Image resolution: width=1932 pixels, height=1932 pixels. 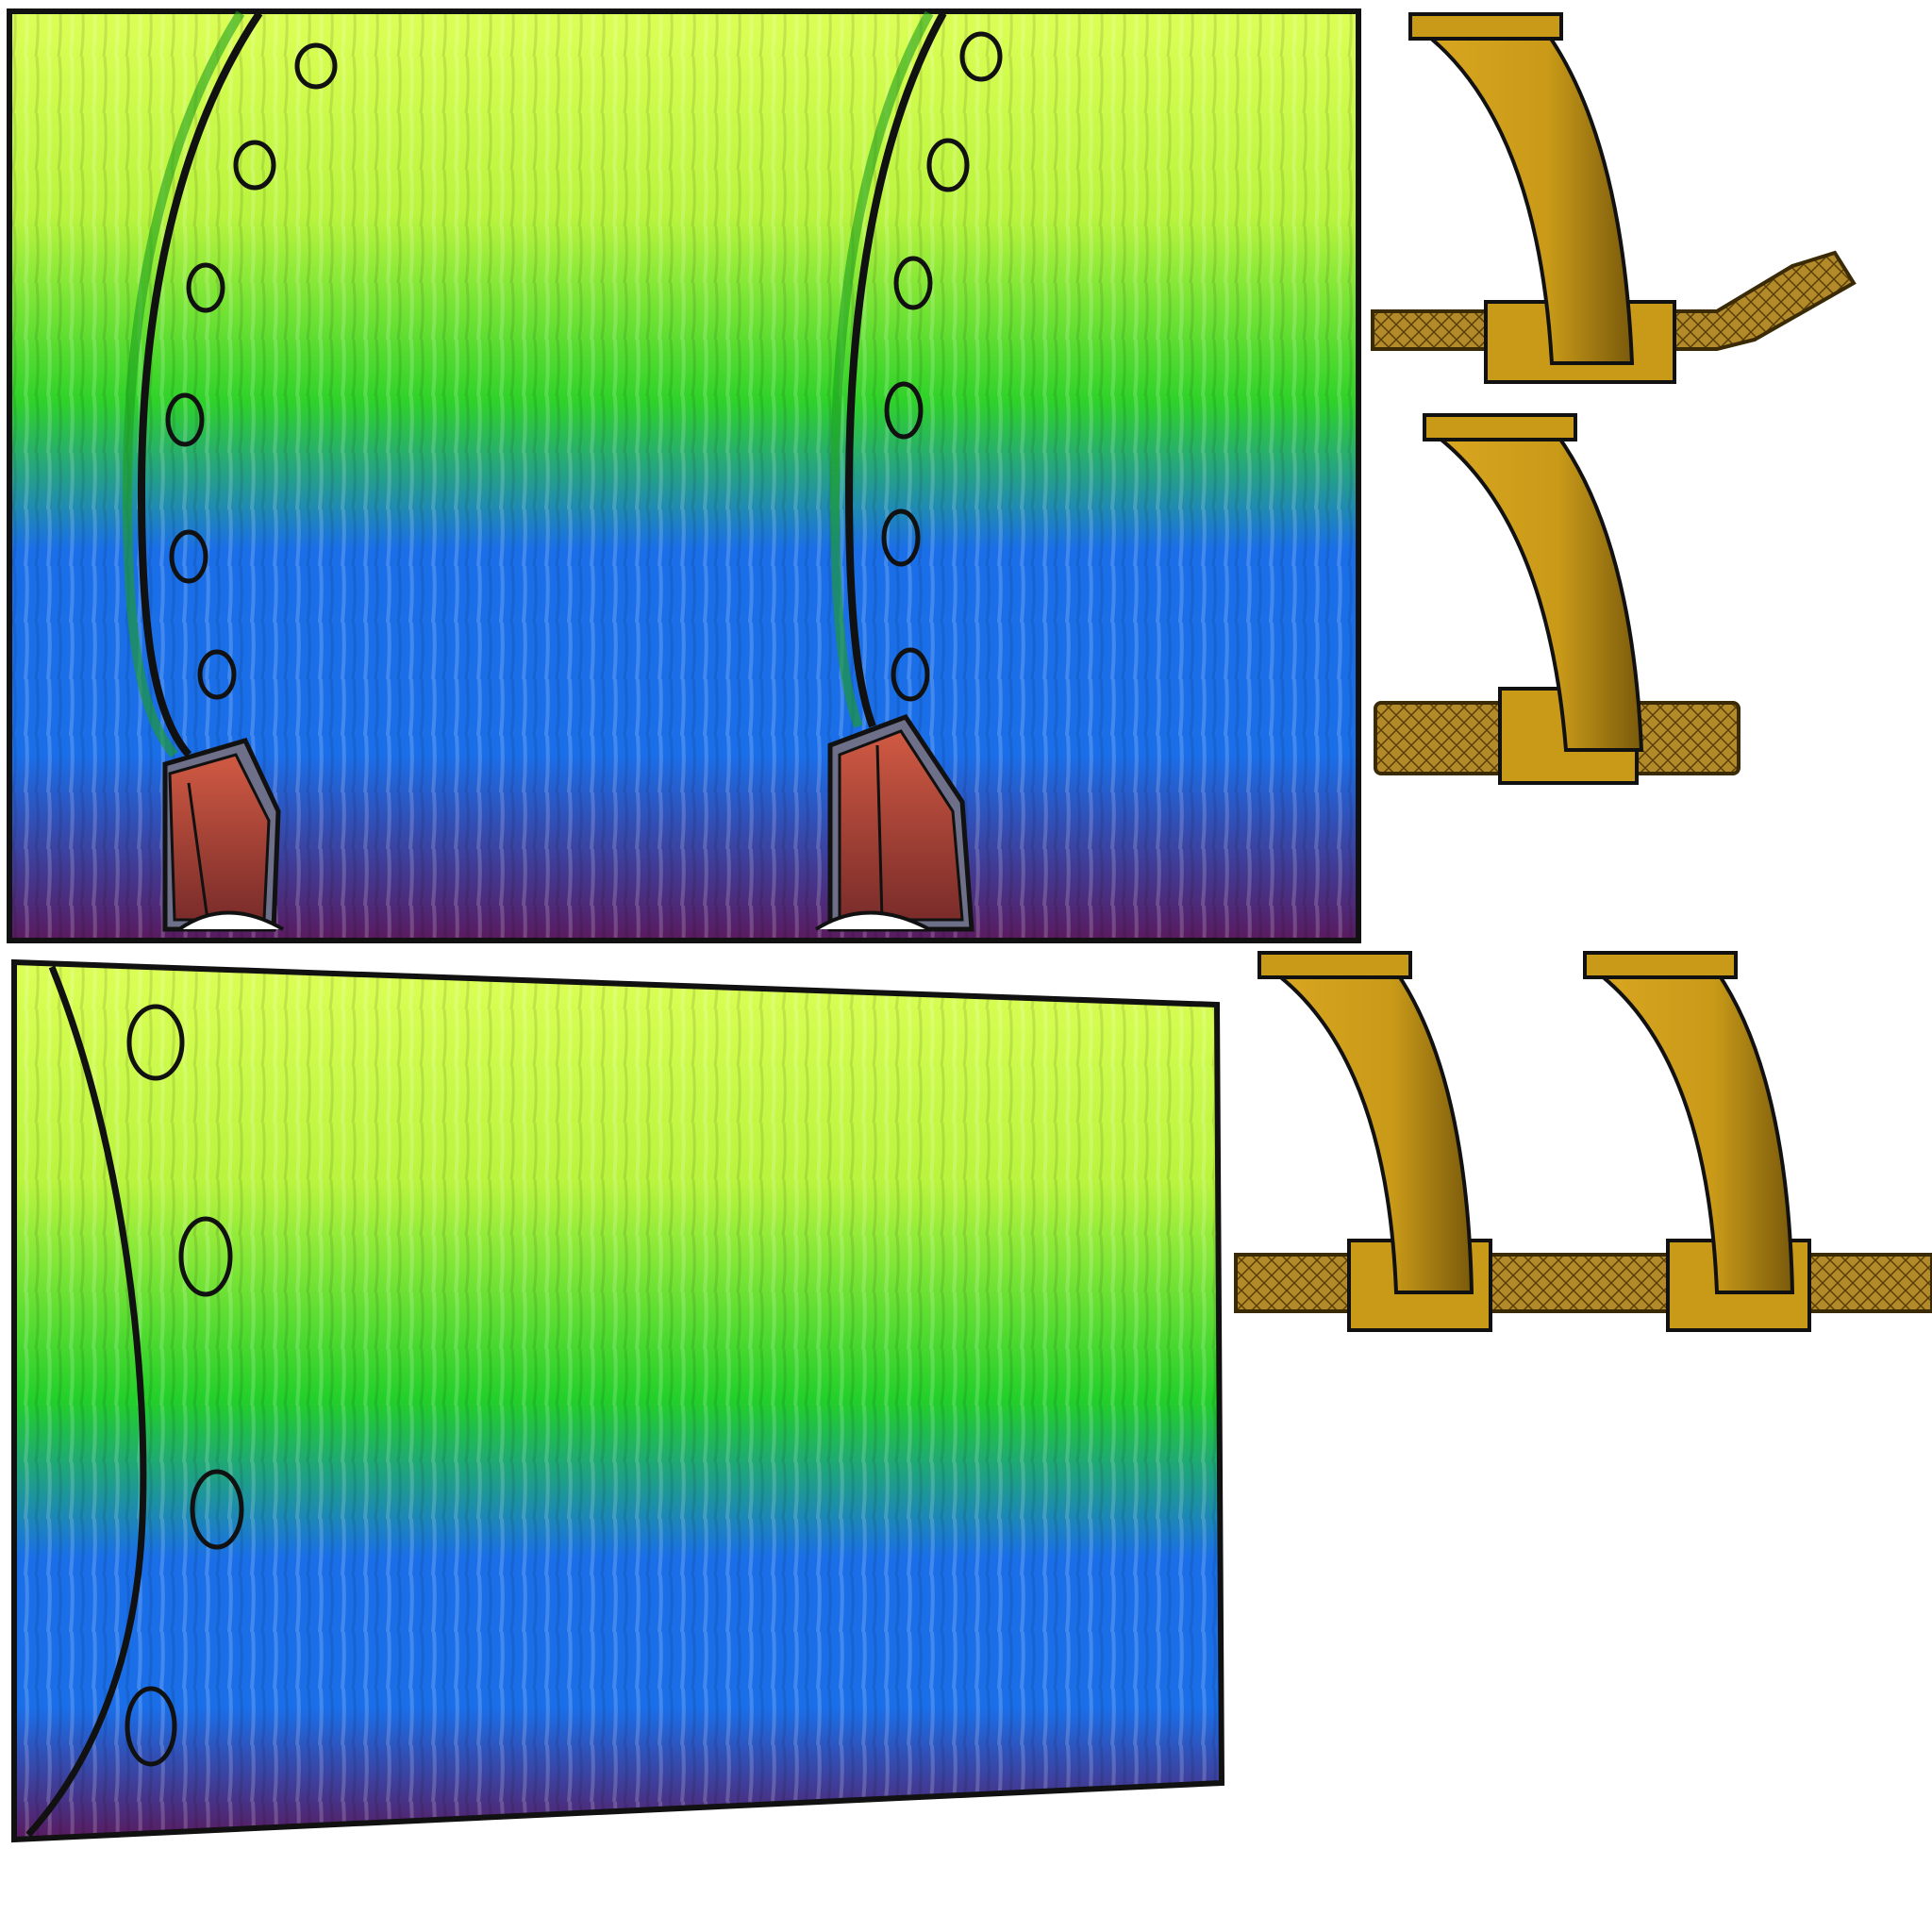 I want to click on pipe-horizontal, so click(x=1583, y=1283).